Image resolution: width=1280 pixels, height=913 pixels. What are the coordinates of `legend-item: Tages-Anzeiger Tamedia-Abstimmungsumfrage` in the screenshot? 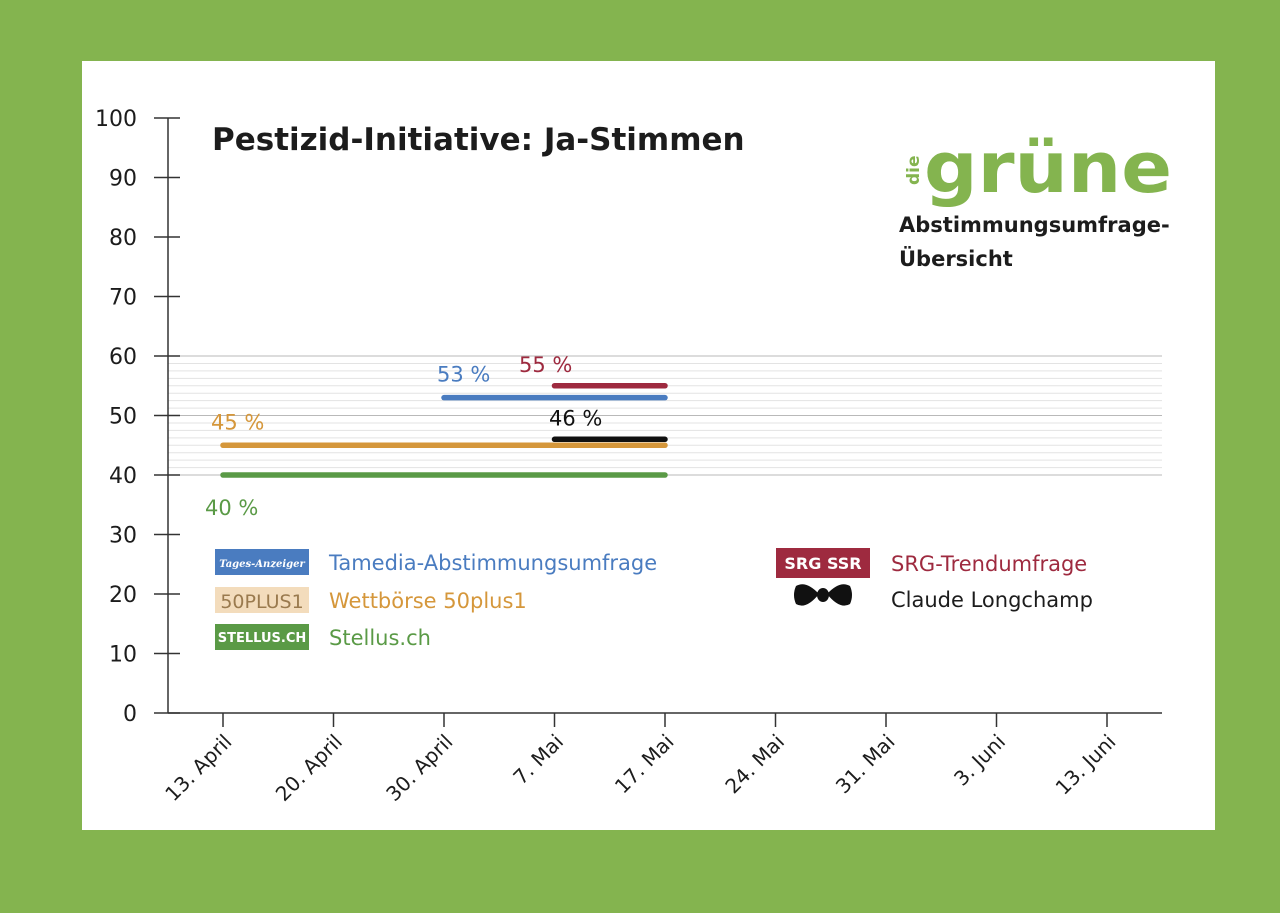 It's located at (436, 562).